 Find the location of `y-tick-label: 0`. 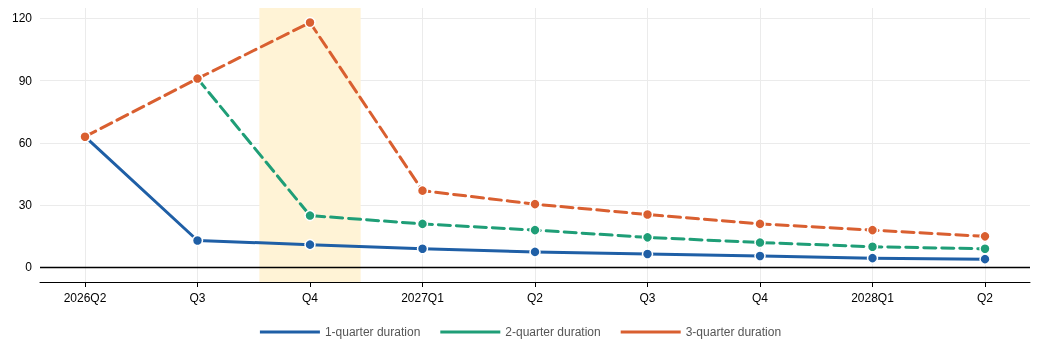

y-tick-label: 0 is located at coordinates (29, 267).